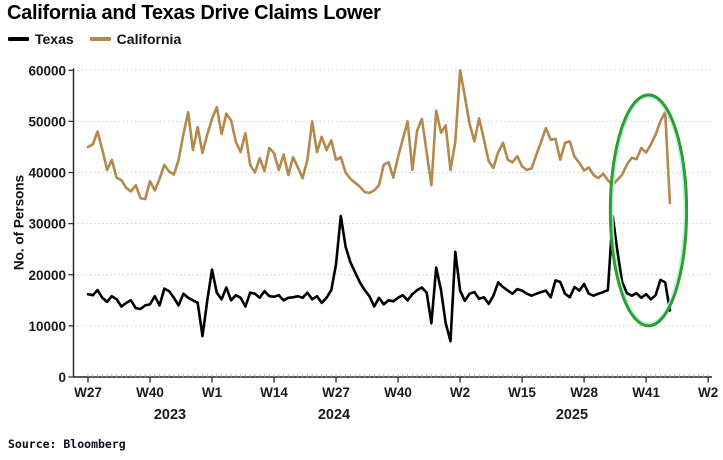 The height and width of the screenshot is (460, 723). Describe the element at coordinates (572, 415) in the screenshot. I see `year-label: 2025` at that location.